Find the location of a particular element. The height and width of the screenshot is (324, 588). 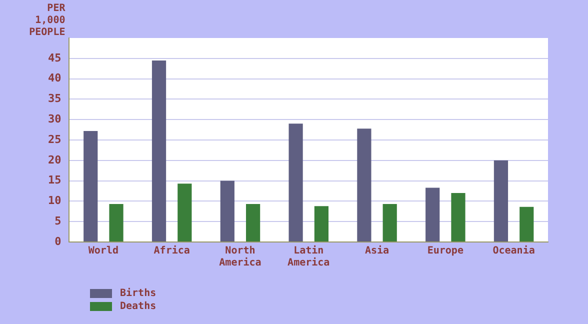

x-tick-label: Oceania is located at coordinates (513, 250).